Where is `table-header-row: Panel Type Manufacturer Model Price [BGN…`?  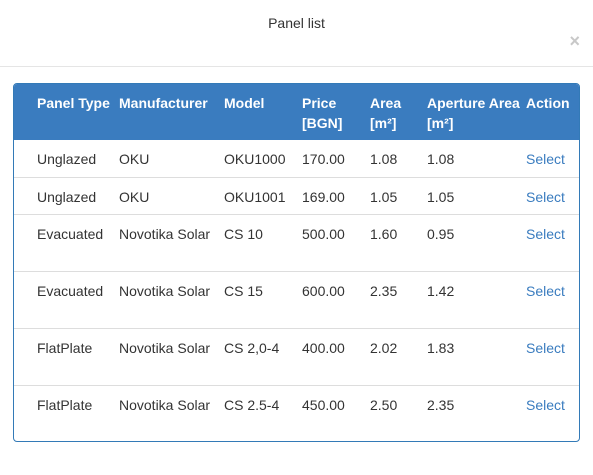 table-header-row: Panel Type Manufacturer Model Price [BGN… is located at coordinates (296, 112).